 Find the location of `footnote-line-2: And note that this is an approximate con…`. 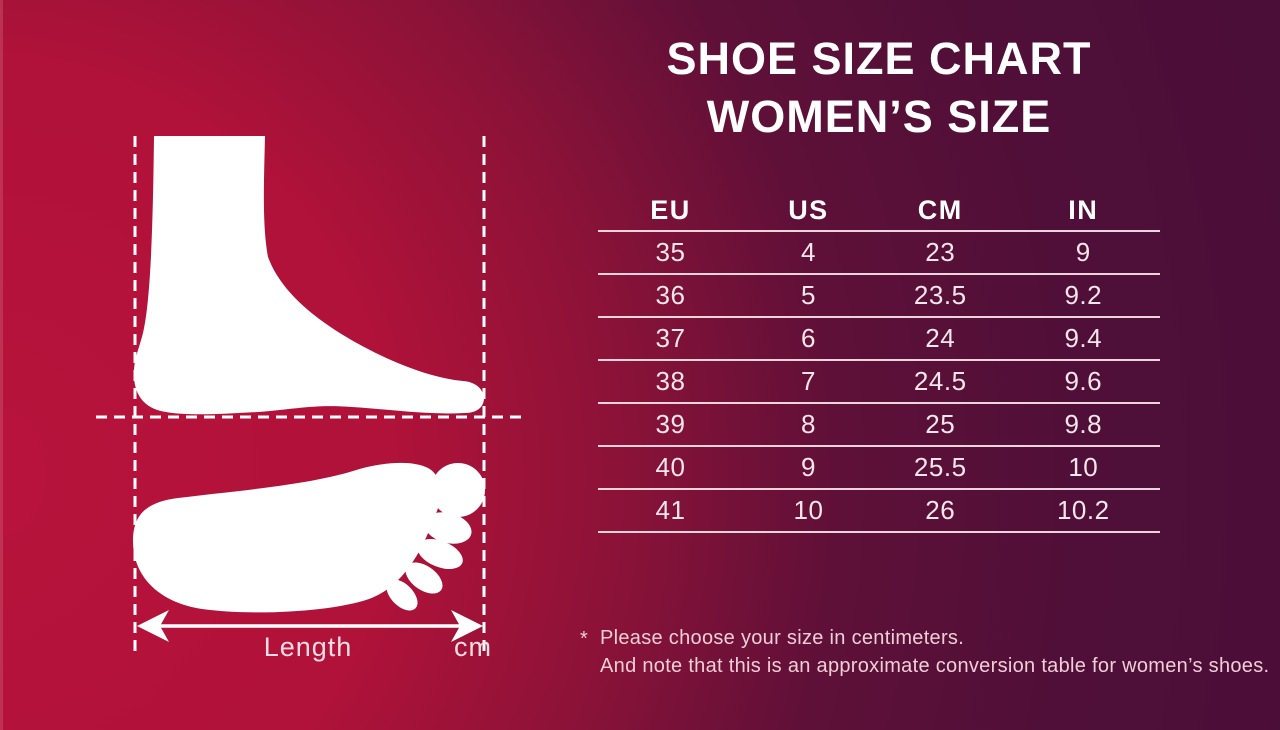

footnote-line-2: And note that this is an approximate con… is located at coordinates (935, 666).